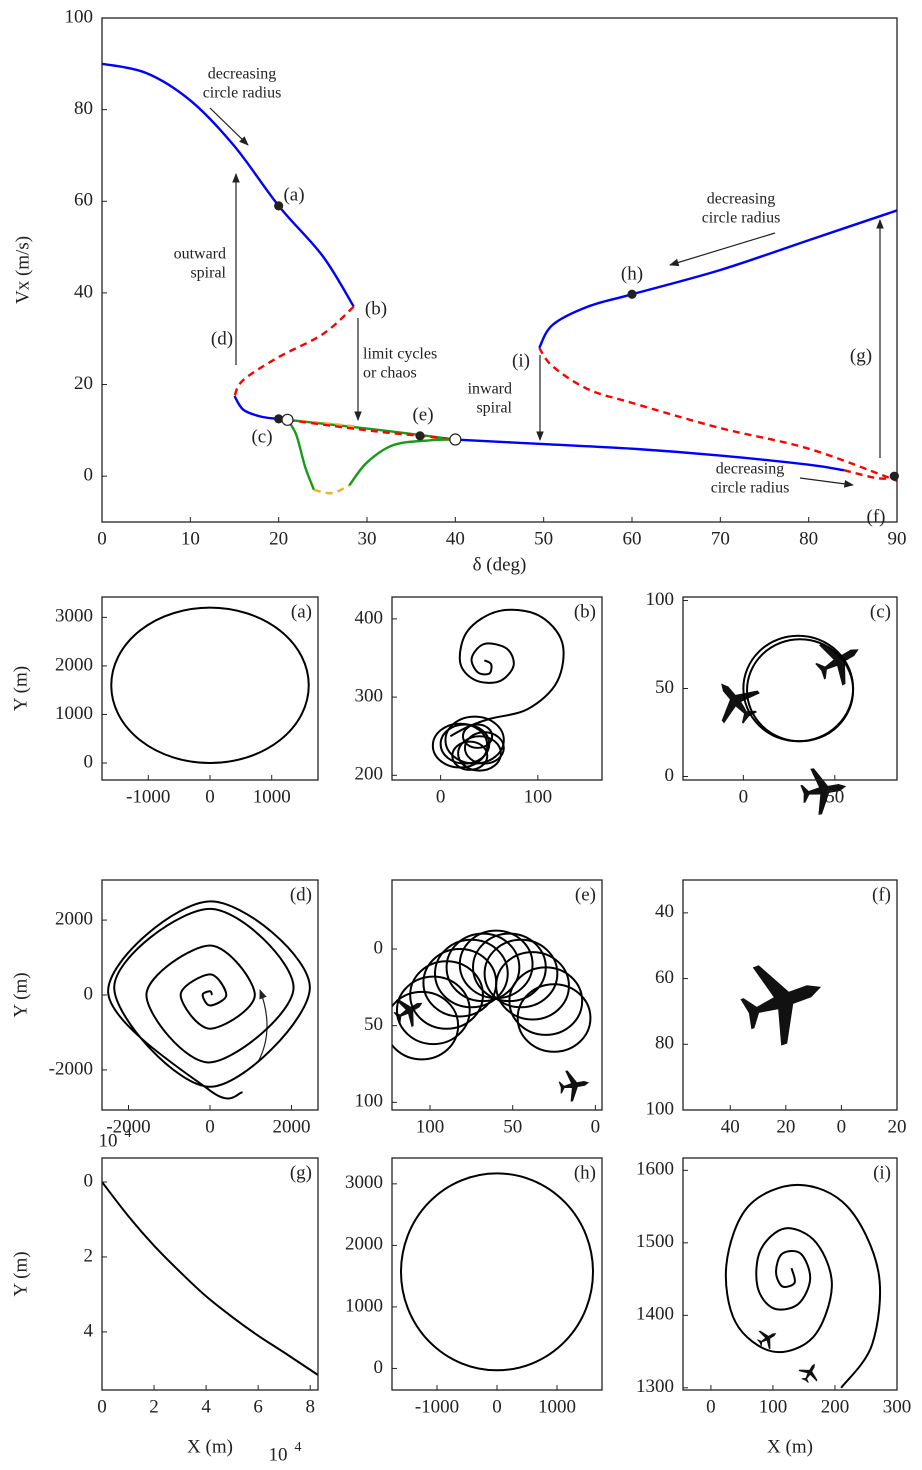  Describe the element at coordinates (364, 1305) in the screenshot. I see `y-tick-label: 1000` at that location.